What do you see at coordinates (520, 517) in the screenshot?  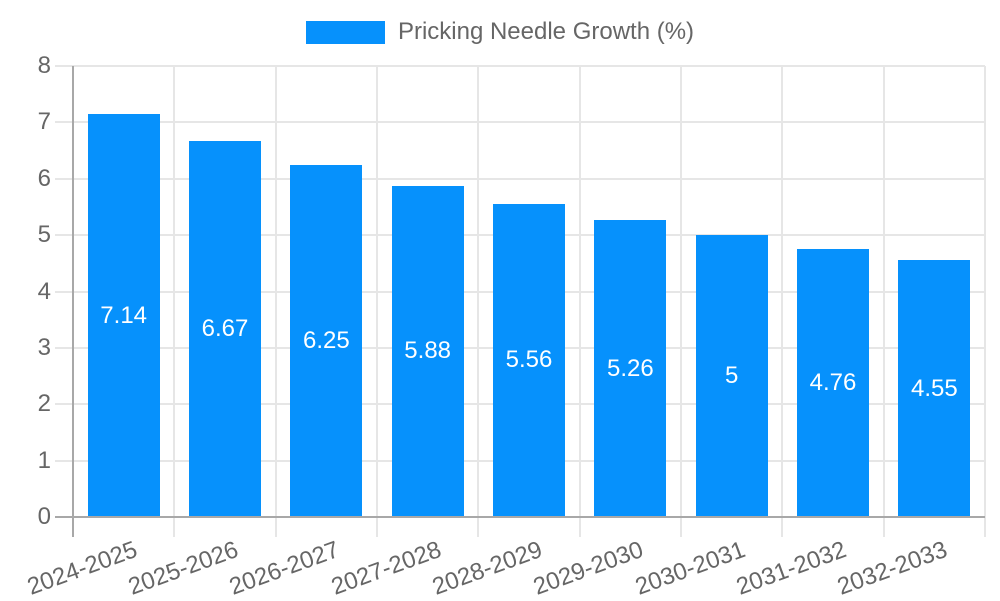 I see `x-axis-line` at bounding box center [520, 517].